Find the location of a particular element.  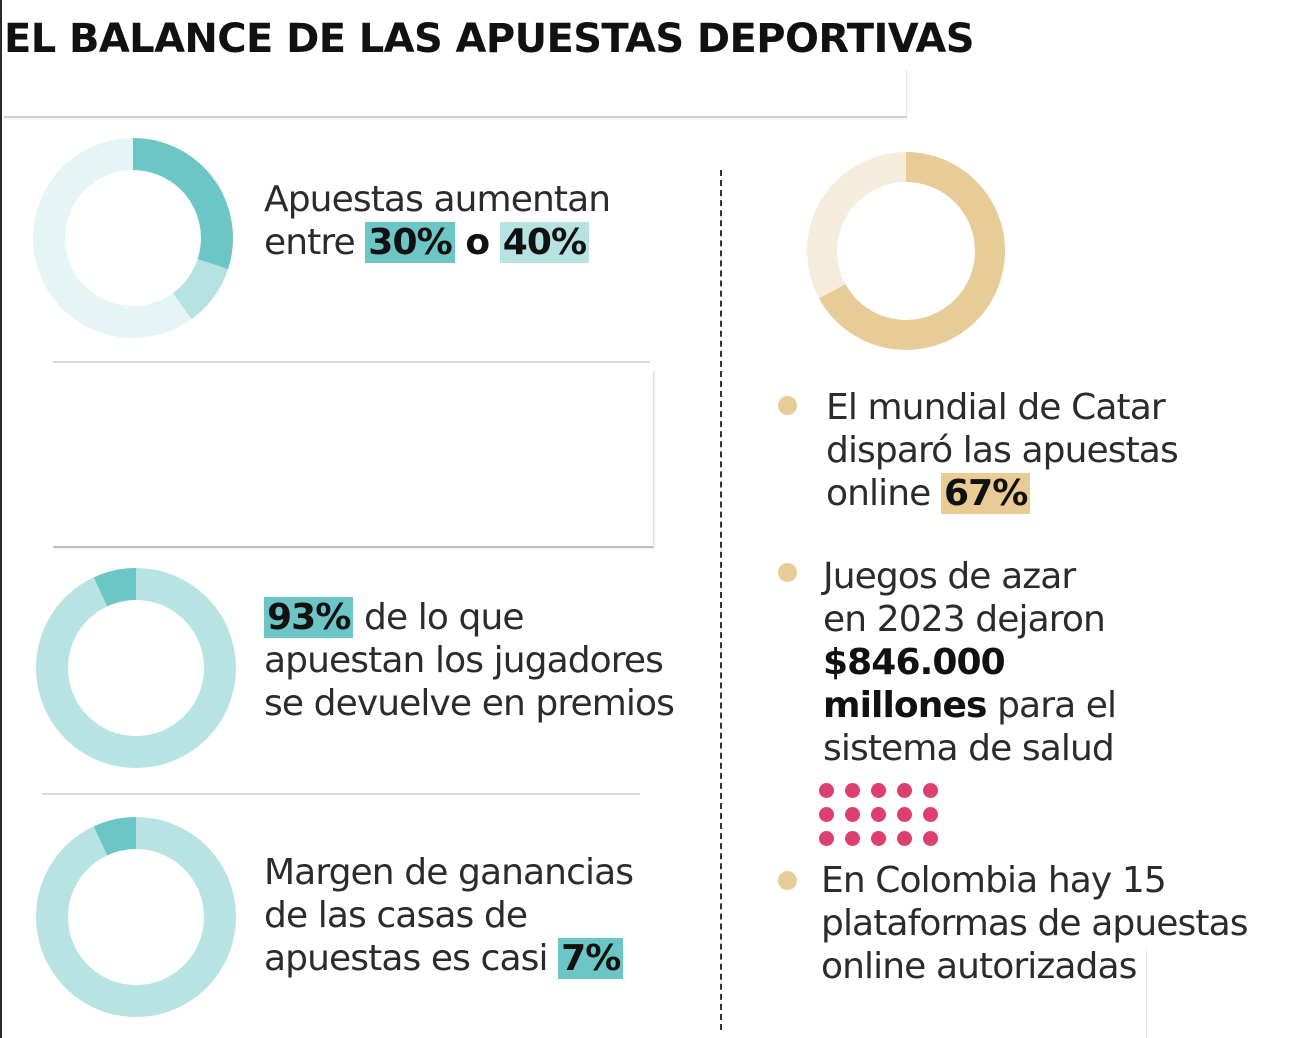

margen-line3: apuestas es casi is located at coordinates (406, 958).